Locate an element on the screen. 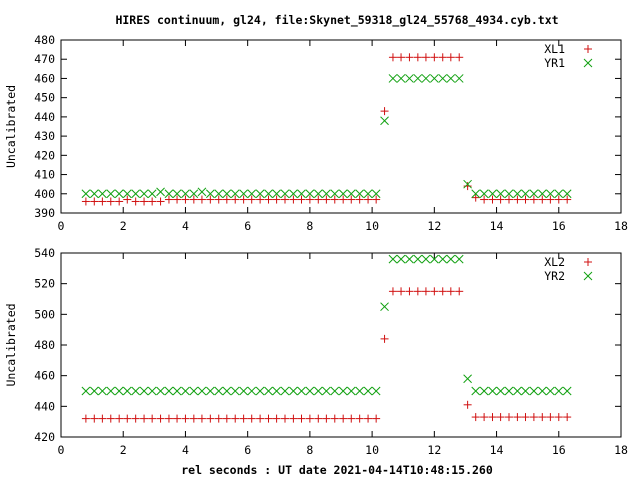 This screenshot has width=640, height=480. y-tick-label: 460 is located at coordinates (44, 78).